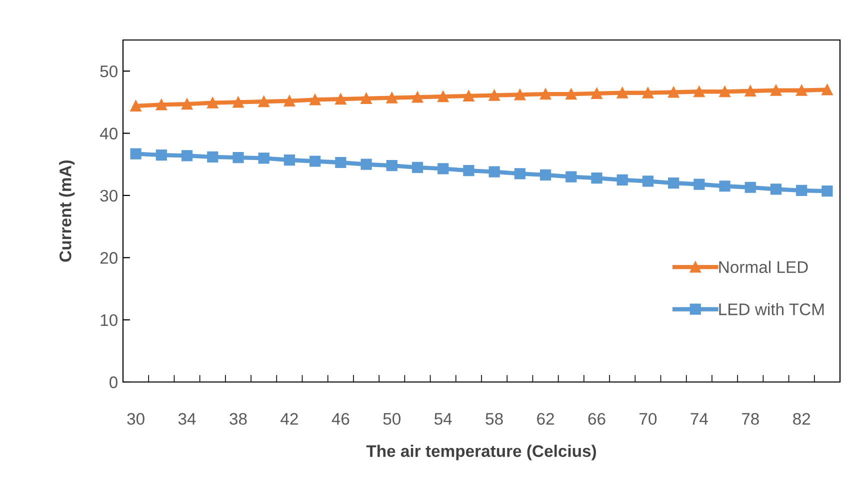 The width and height of the screenshot is (857, 477). I want to click on x-tick-label: 58, so click(494, 418).